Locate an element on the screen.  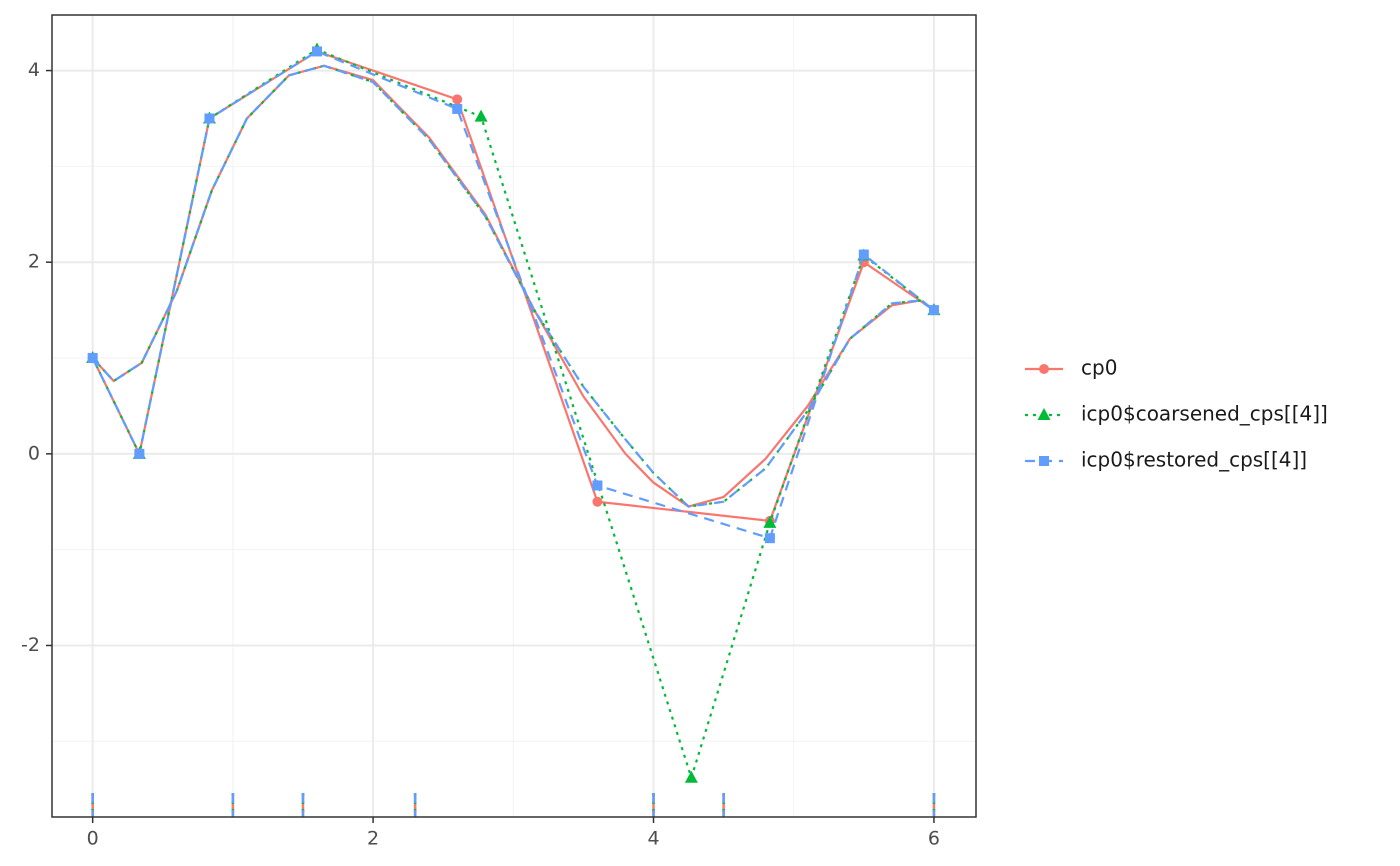
legend-label: icp0$restored_cps[[4]] is located at coordinates (1194, 460).